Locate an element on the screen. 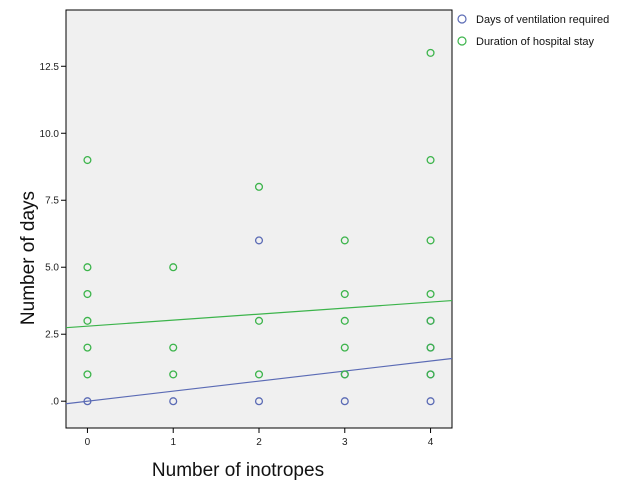 Image resolution: width=629 pixels, height=482 pixels. fit-line-hospital-stay is located at coordinates (259, 314).